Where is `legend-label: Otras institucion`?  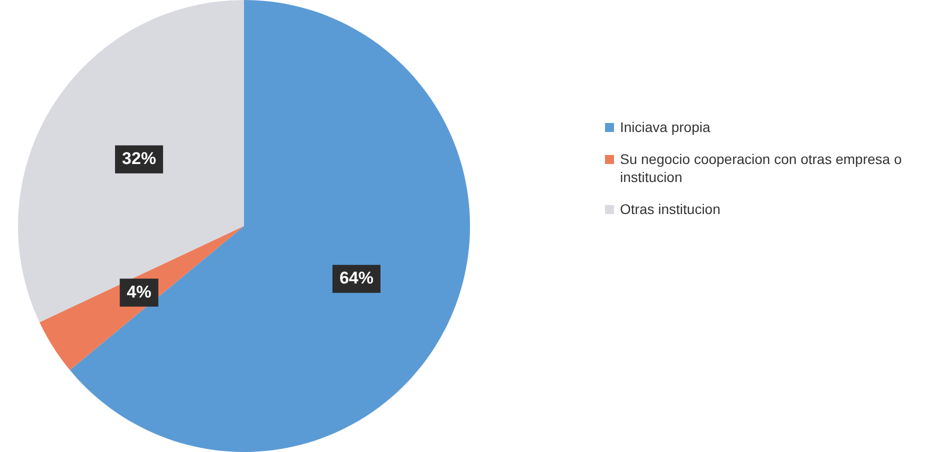 legend-label: Otras institucion is located at coordinates (670, 209).